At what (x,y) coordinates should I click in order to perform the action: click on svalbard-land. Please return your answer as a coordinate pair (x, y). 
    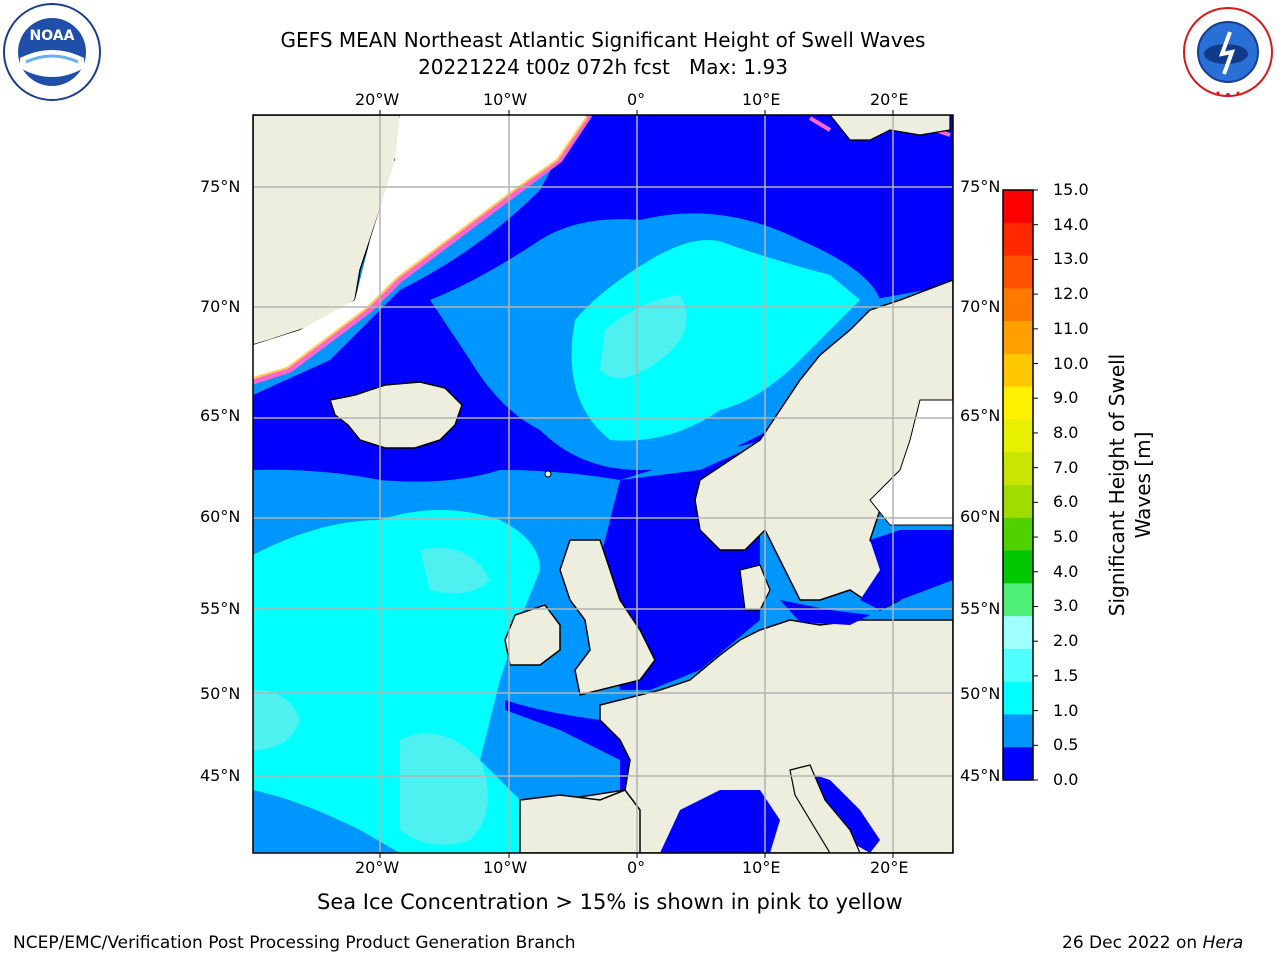
    Looking at the image, I should click on (890, 128).